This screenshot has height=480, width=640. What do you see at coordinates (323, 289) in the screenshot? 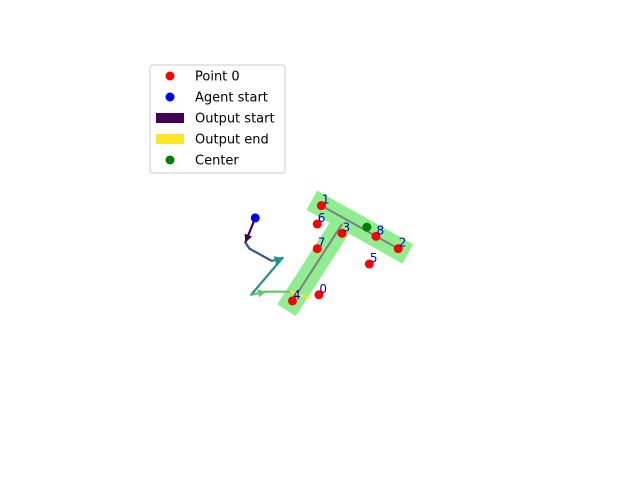
I see `point-label-0: 0` at bounding box center [323, 289].